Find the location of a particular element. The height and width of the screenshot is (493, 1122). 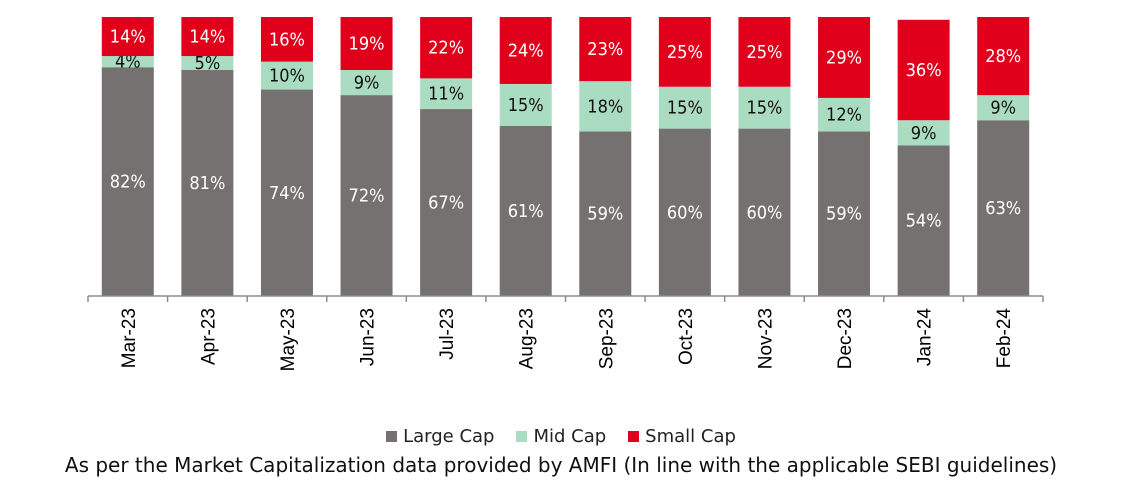

data-label-mid-cap: 18% is located at coordinates (605, 106).